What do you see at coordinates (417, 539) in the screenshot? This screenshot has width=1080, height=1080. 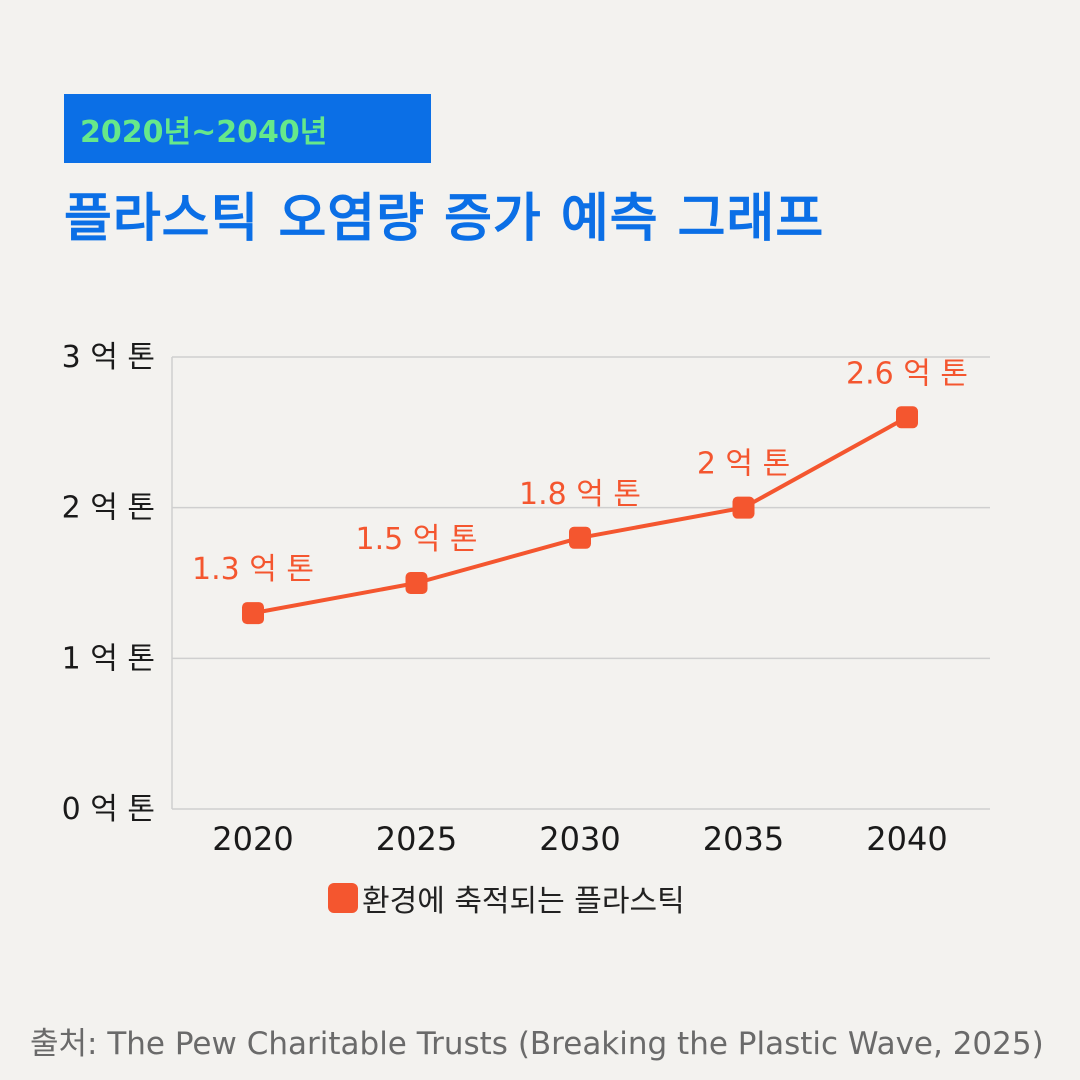 I see `data-label: 1.5 억 톤` at bounding box center [417, 539].